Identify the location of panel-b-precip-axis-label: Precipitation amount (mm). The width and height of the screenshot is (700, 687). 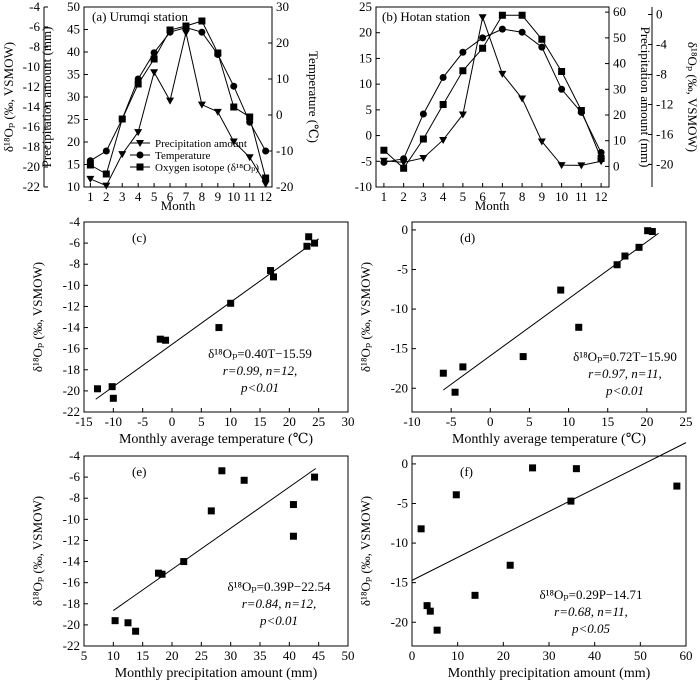
(645, 97).